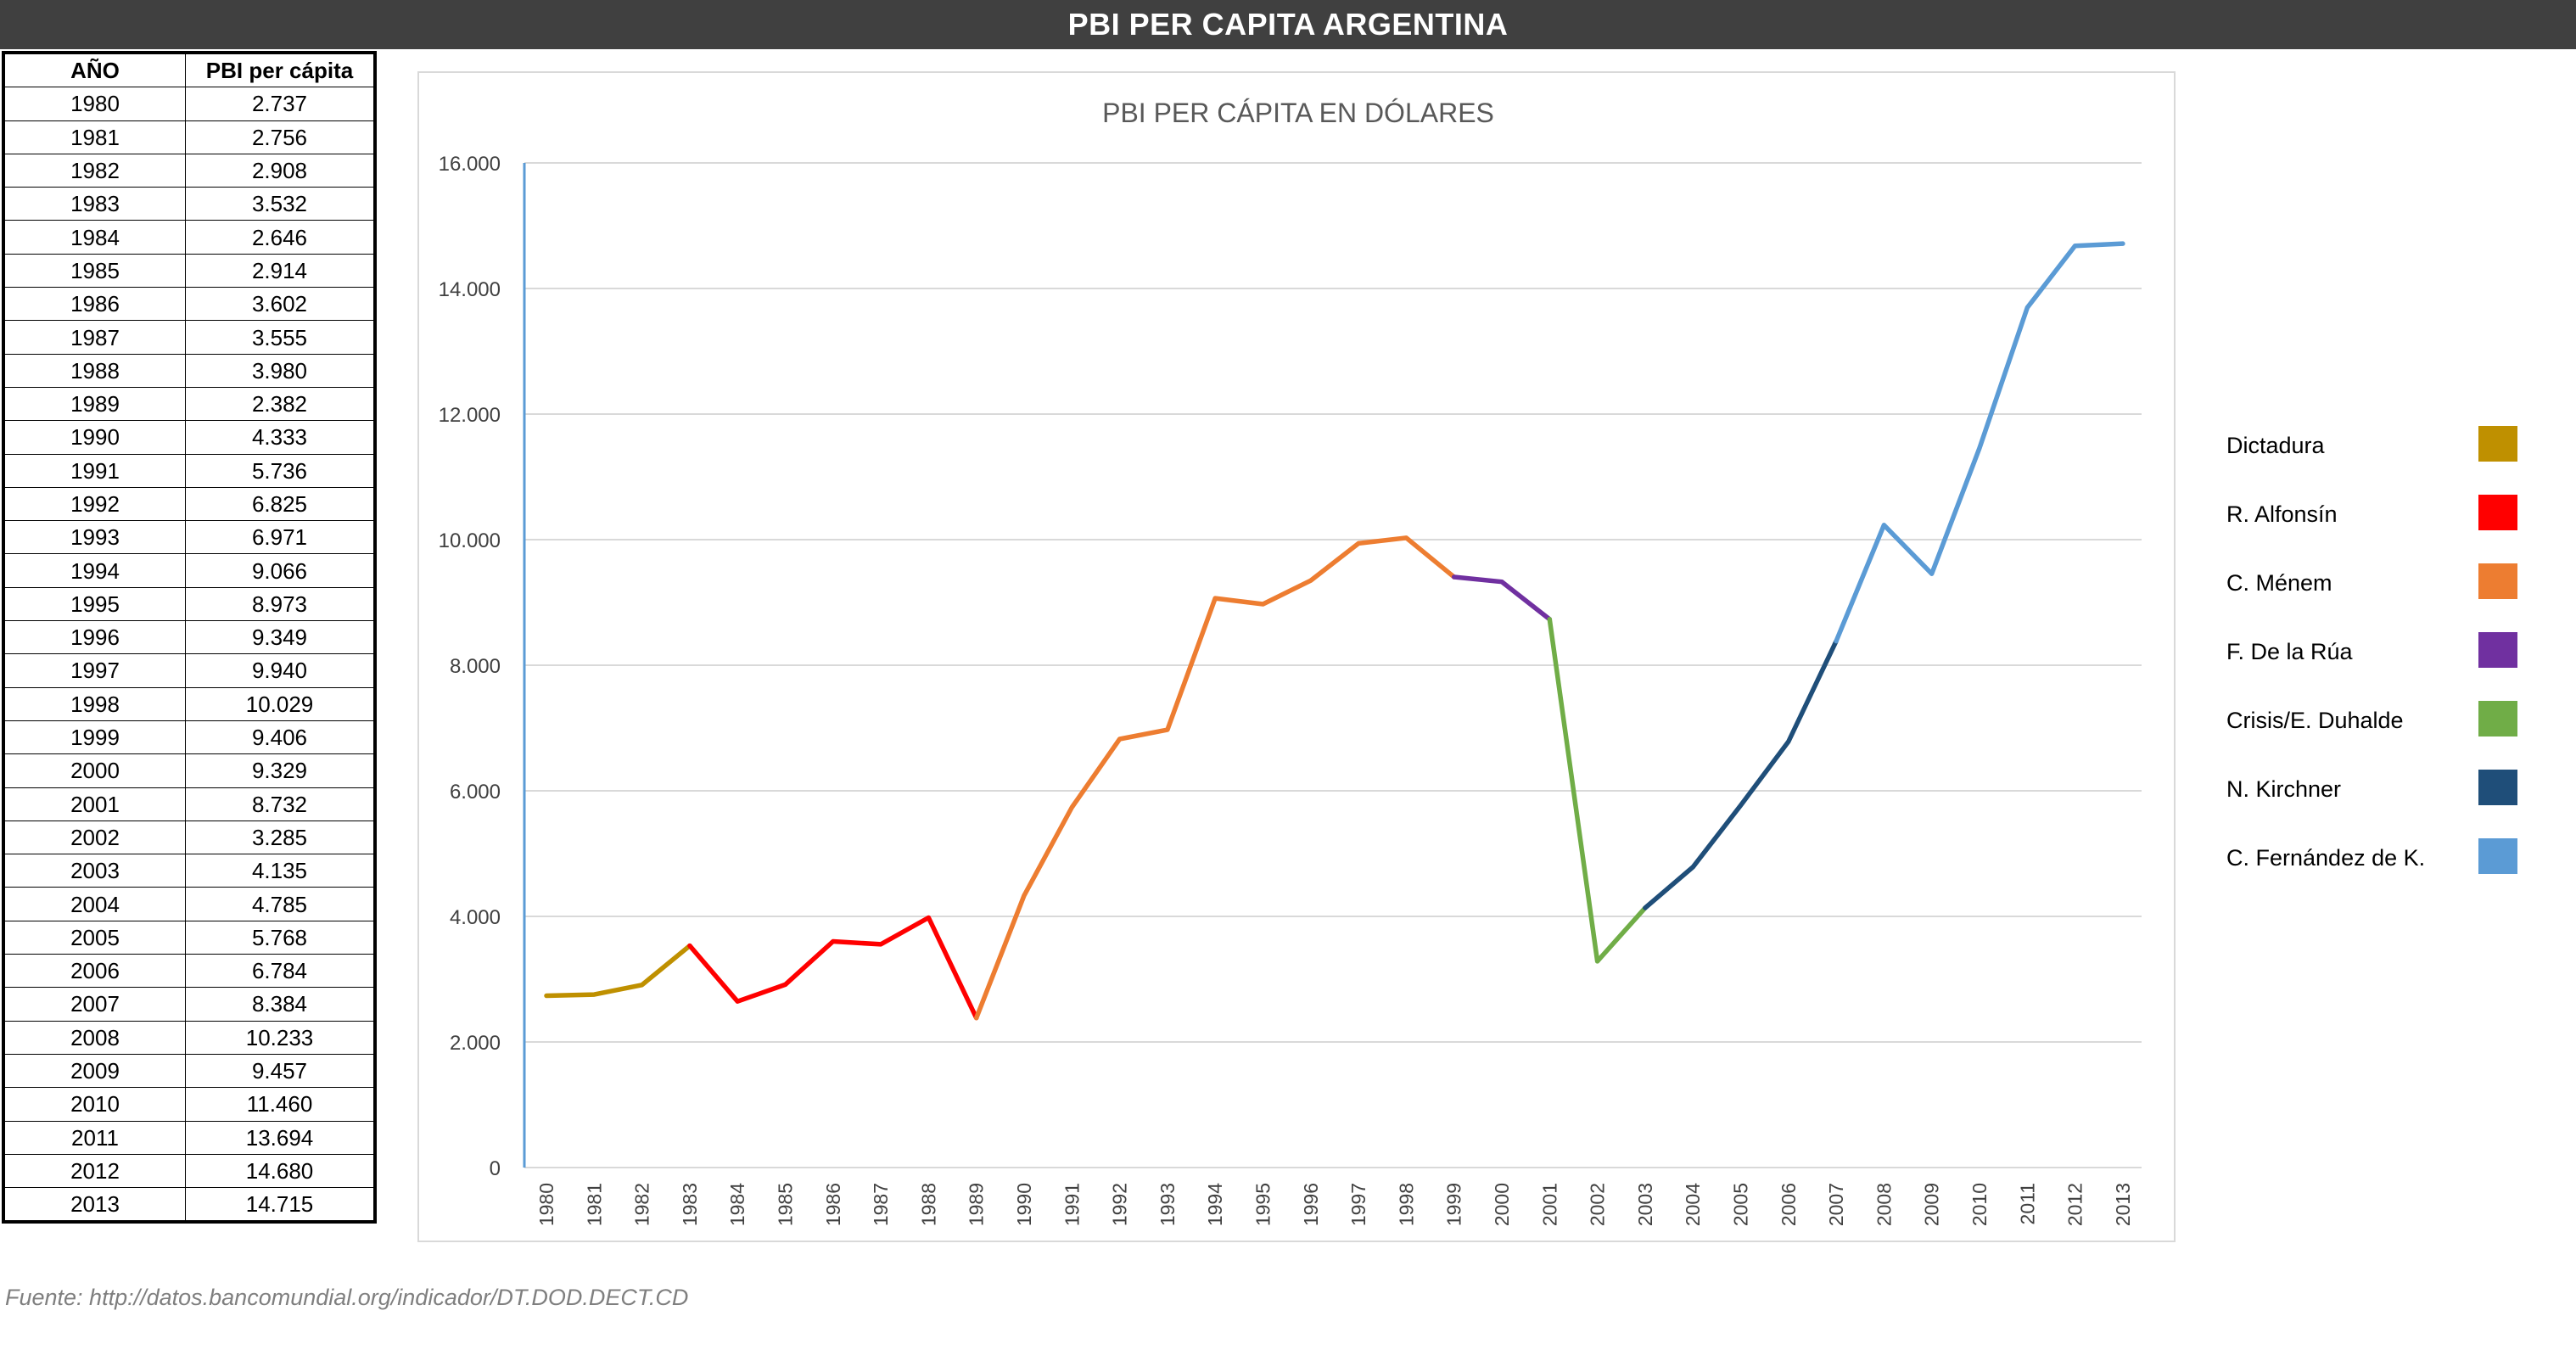 The width and height of the screenshot is (2576, 1361). I want to click on table-row: 1989 2.382, so click(189, 404).